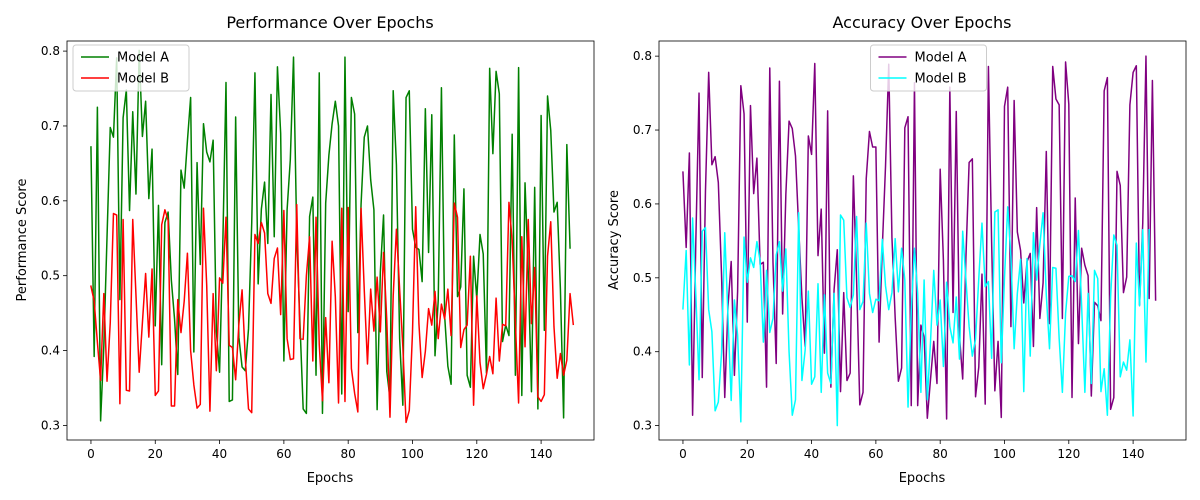 The height and width of the screenshot is (500, 1200). I want to click on y-axis-label: Performance Score, so click(22, 240).